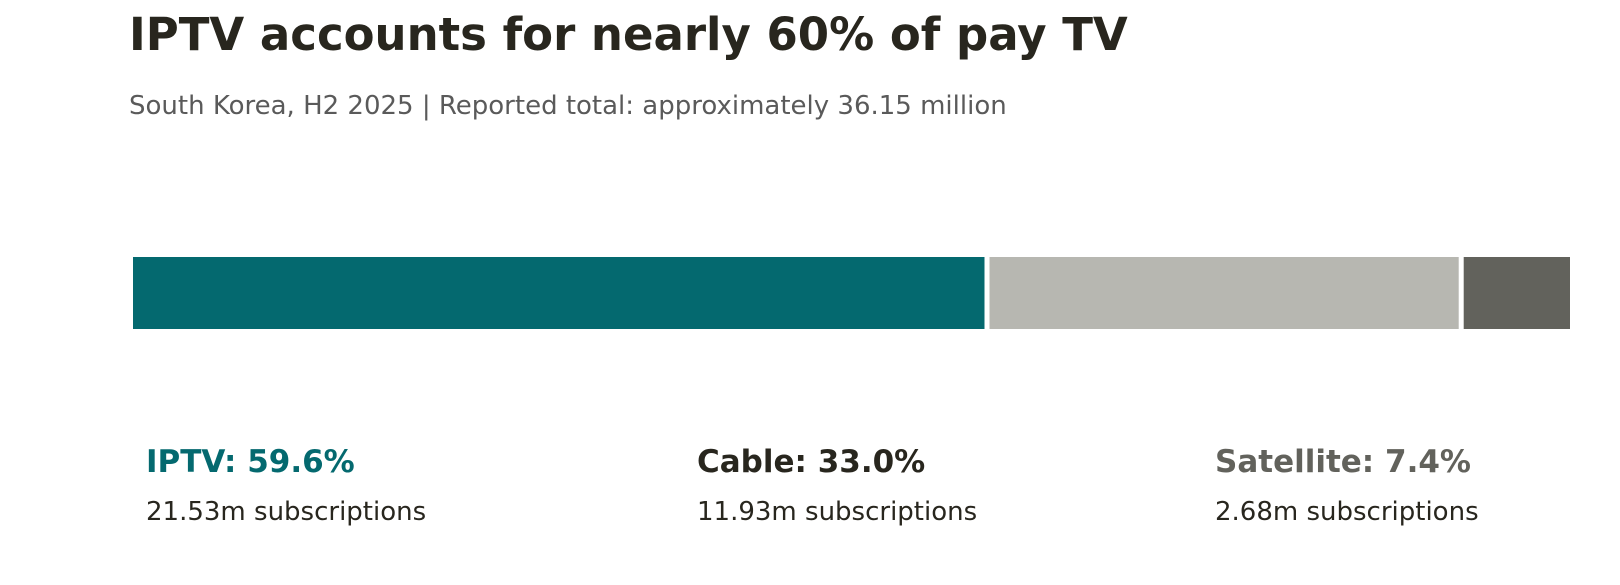 The height and width of the screenshot is (585, 1620). What do you see at coordinates (1343, 462) in the screenshot?
I see `satellite-share-label: Satellite: 7.4%` at bounding box center [1343, 462].